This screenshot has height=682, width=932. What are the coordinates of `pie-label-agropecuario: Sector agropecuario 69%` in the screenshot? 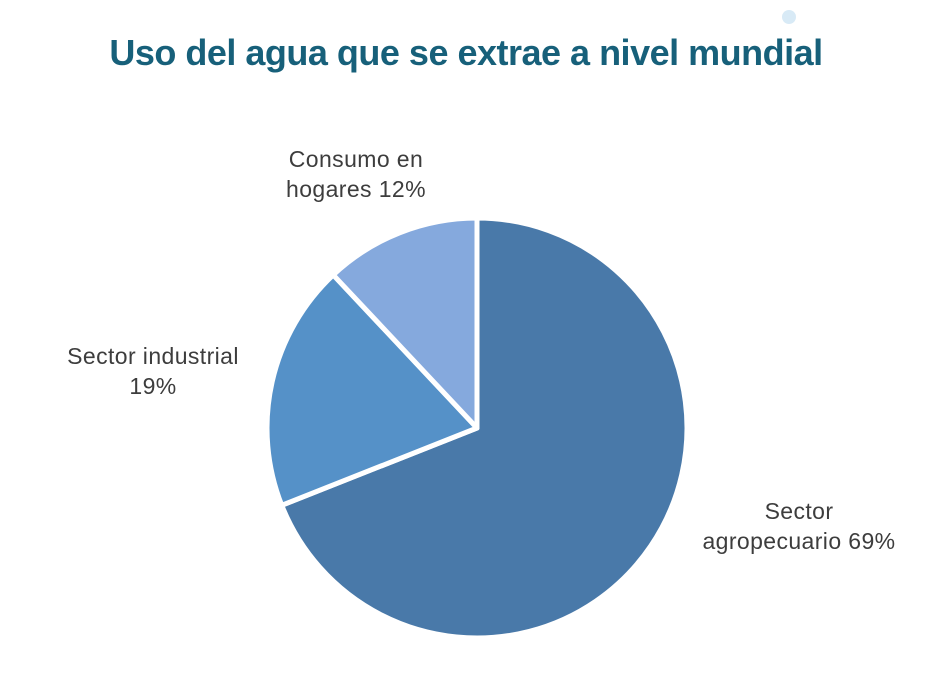 It's located at (799, 526).